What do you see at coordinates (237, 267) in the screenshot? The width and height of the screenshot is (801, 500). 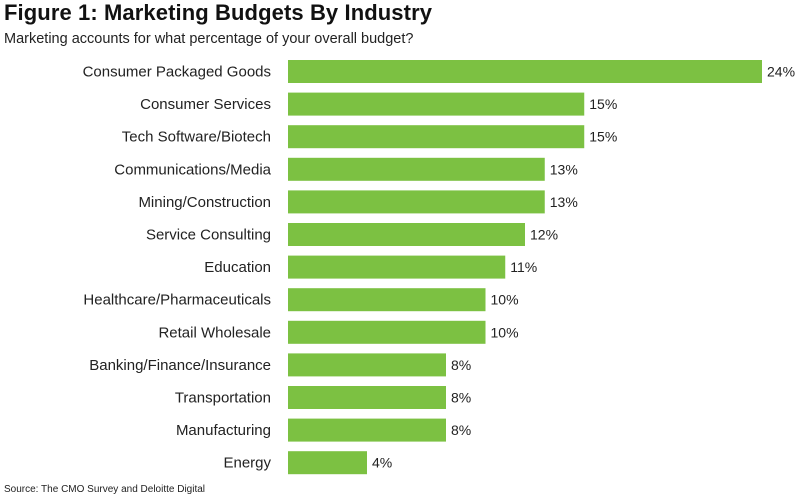 I see `category-label: Education` at bounding box center [237, 267].